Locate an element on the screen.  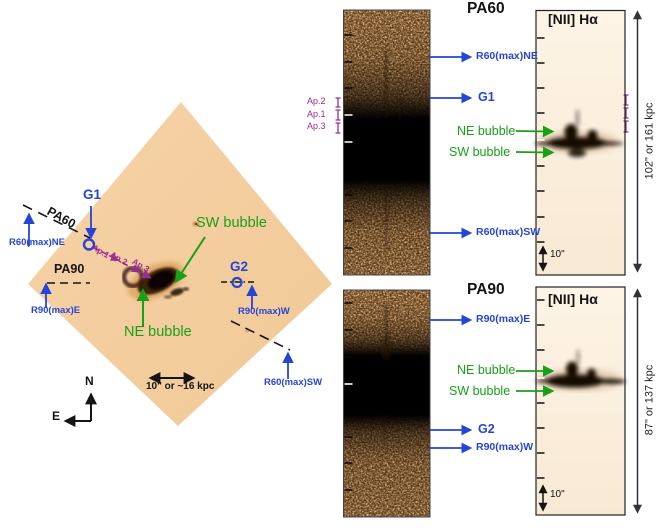
sky-r90max-e-label: R90(max)E is located at coordinates (56, 310).